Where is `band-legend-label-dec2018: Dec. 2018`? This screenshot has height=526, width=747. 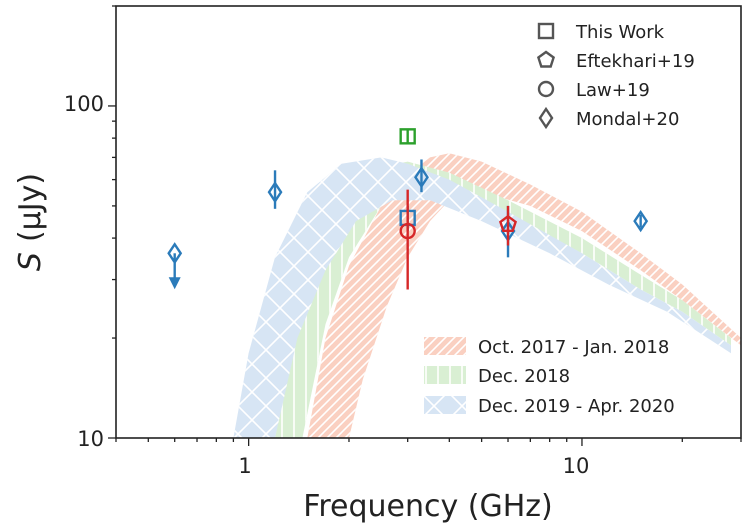
band-legend-label-dec2018: Dec. 2018 is located at coordinates (524, 376).